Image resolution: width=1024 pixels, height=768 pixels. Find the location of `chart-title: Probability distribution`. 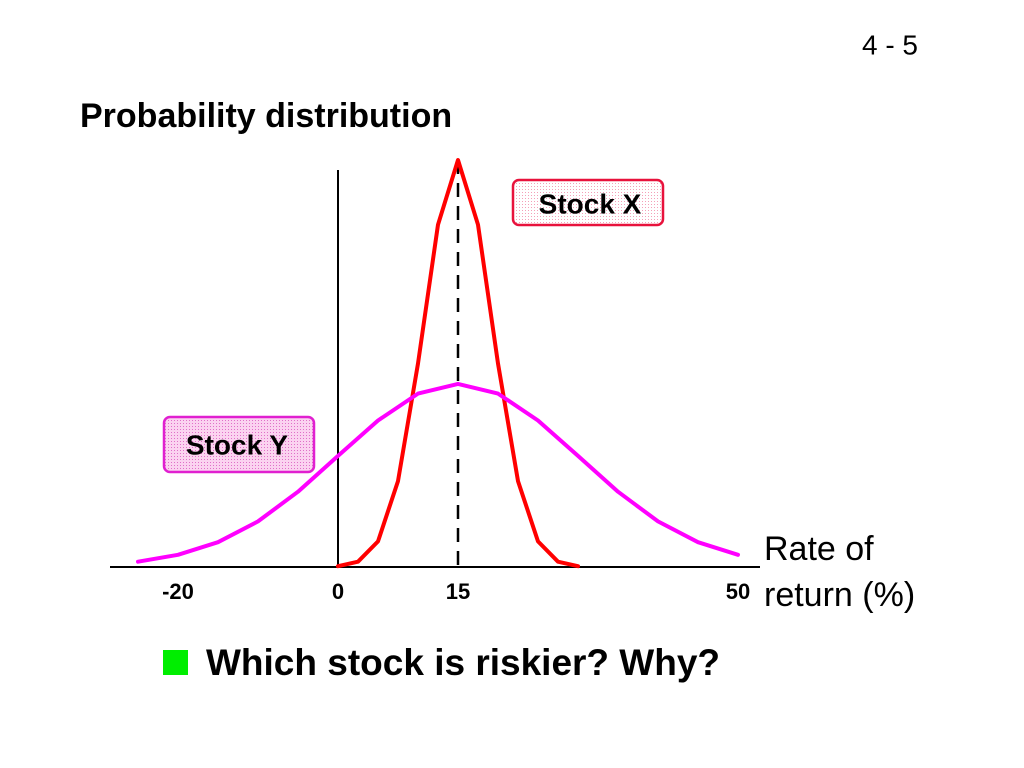

chart-title: Probability distribution is located at coordinates (266, 116).